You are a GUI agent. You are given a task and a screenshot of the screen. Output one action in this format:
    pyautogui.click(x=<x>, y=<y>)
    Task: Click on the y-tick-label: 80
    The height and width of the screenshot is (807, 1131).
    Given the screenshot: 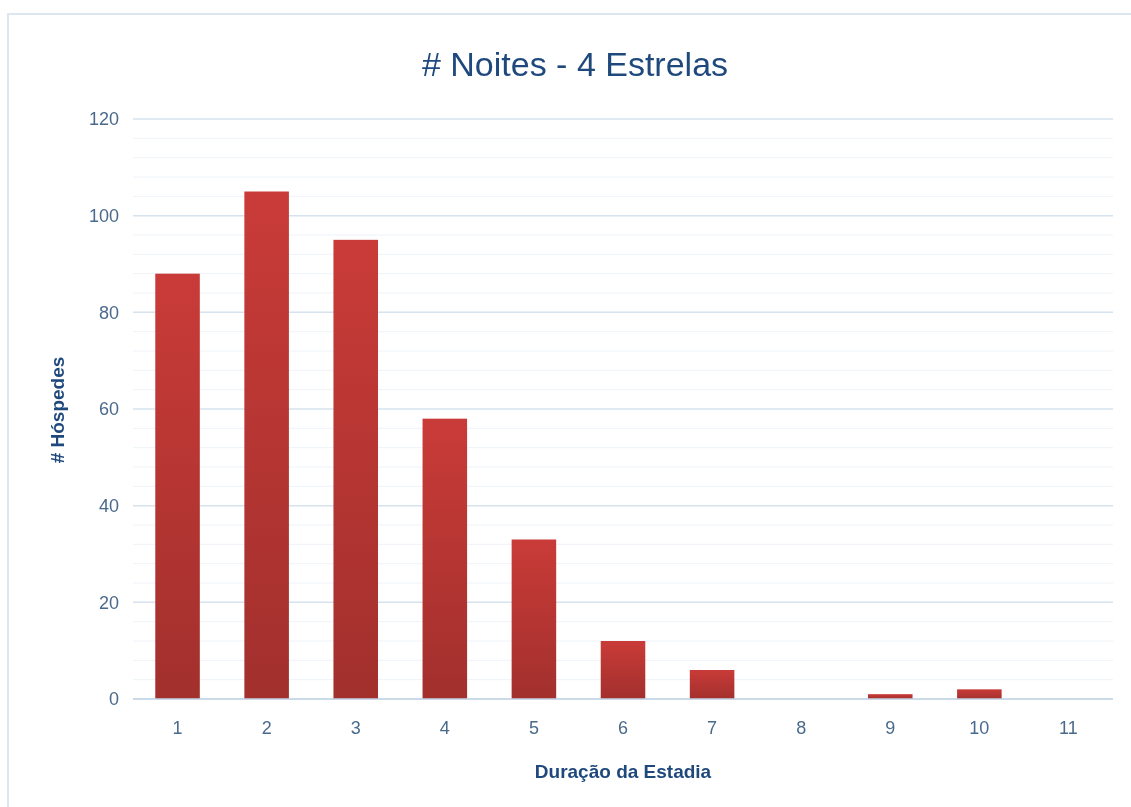 What is the action you would take?
    pyautogui.click(x=108, y=312)
    